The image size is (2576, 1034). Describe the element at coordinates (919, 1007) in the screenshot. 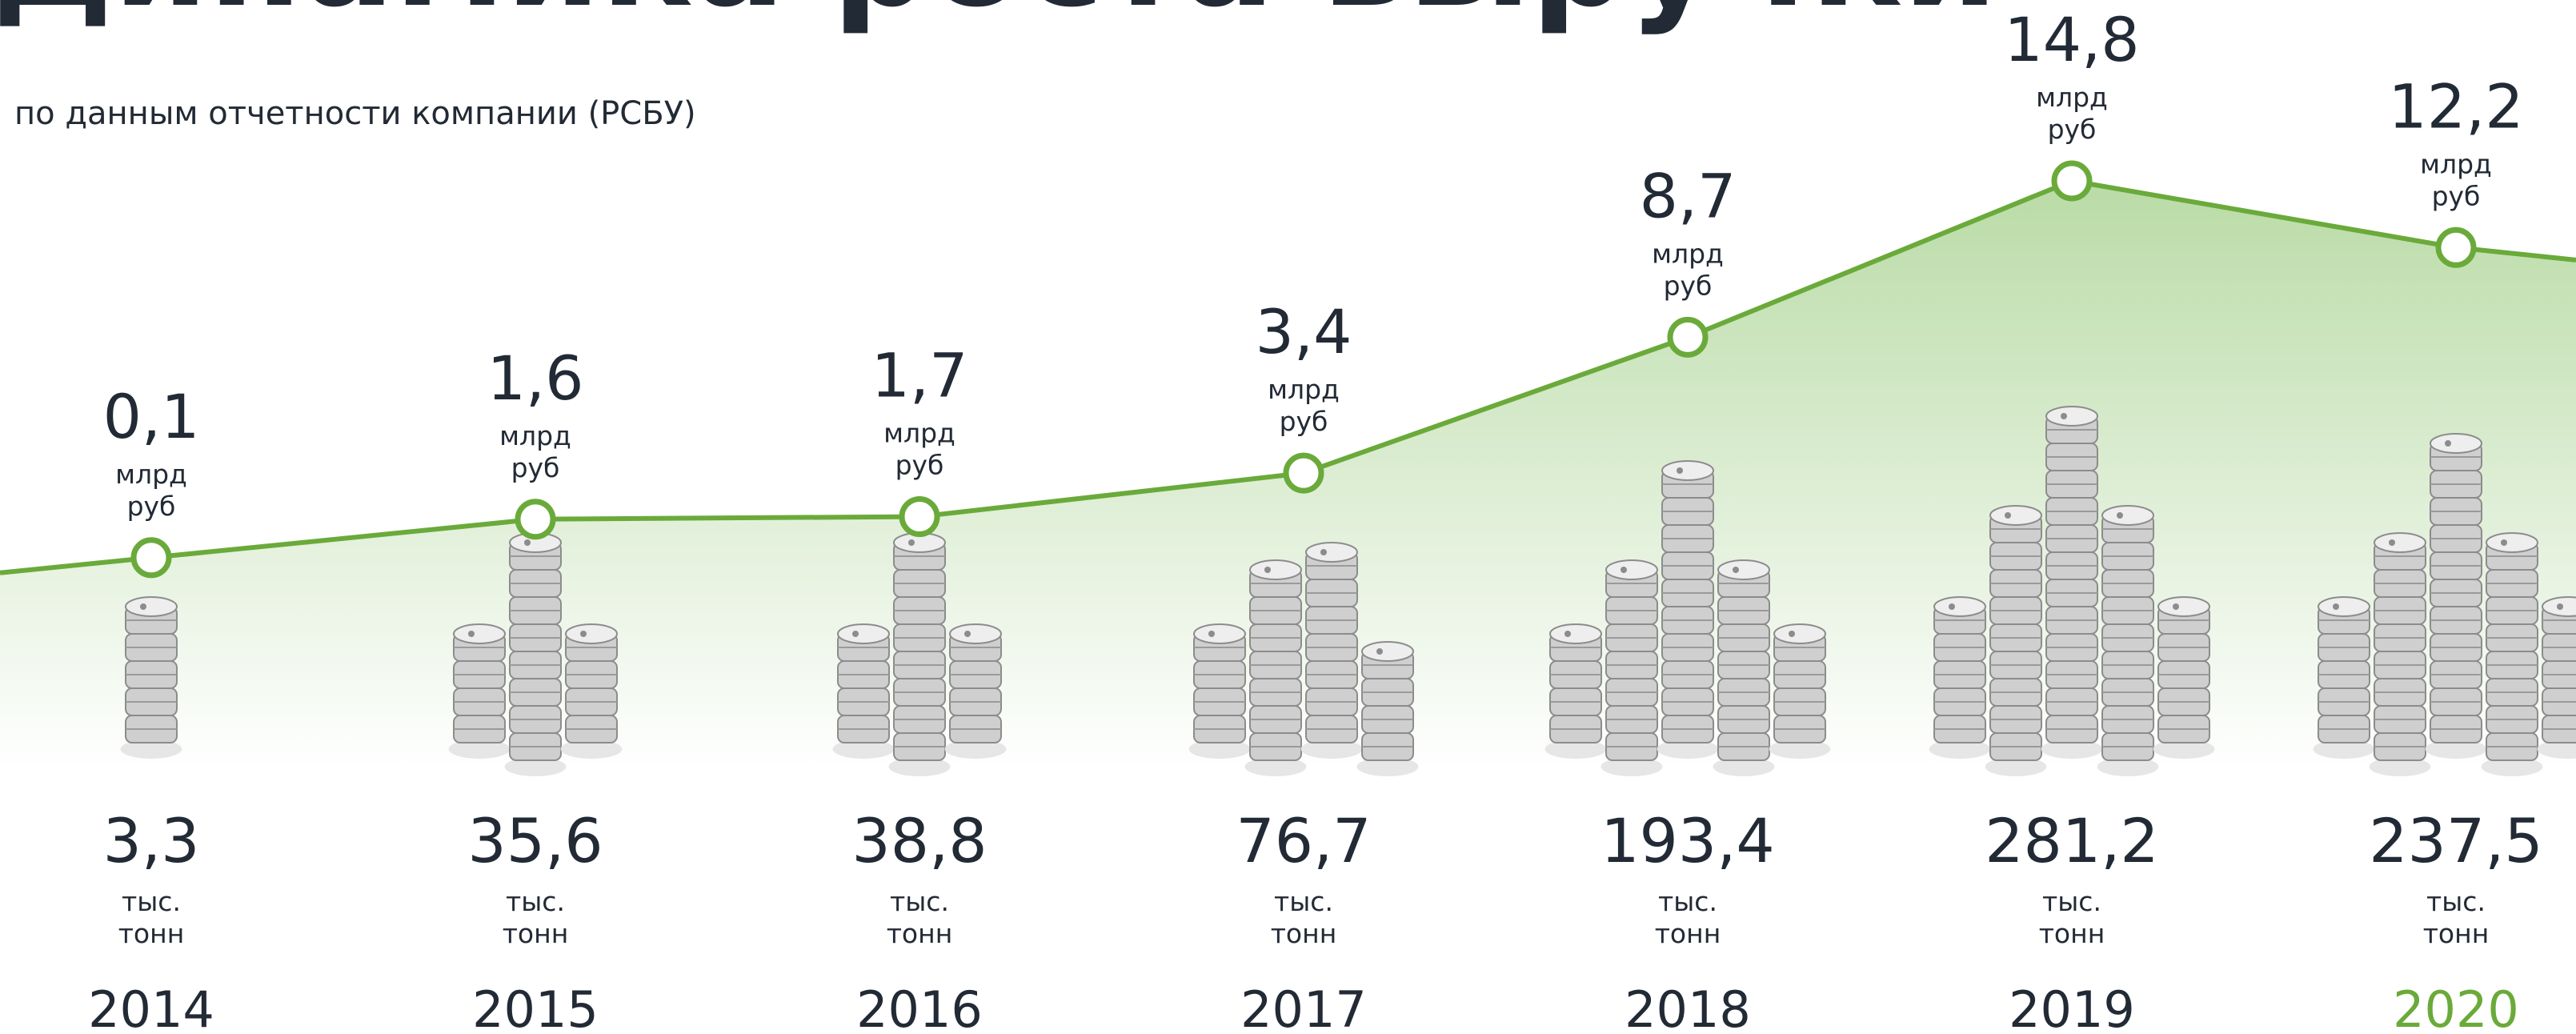

I see `x-tick-label: 2016` at that location.